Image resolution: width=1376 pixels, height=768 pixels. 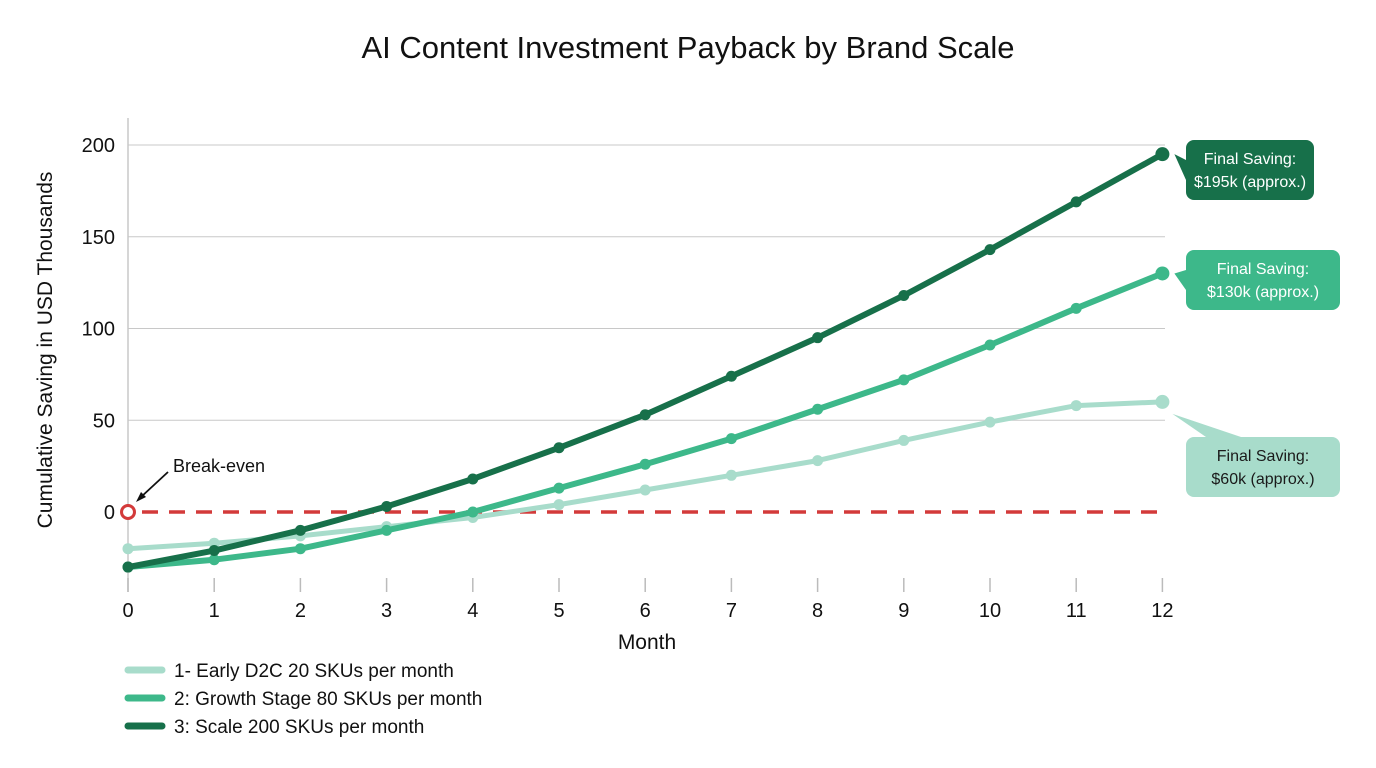 I want to click on x-tick-label: 2, so click(x=300, y=611).